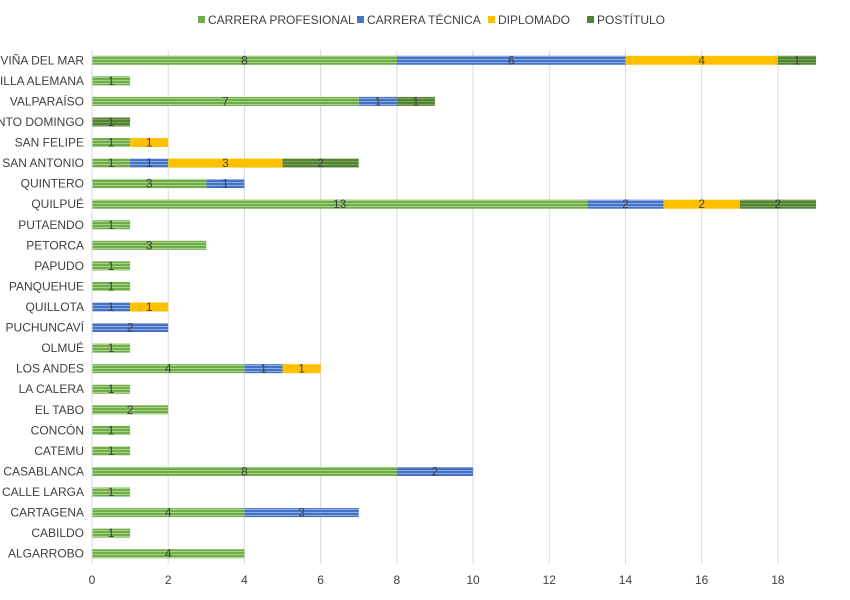  I want to click on category-label: VALPARAÍSO, so click(47, 100).